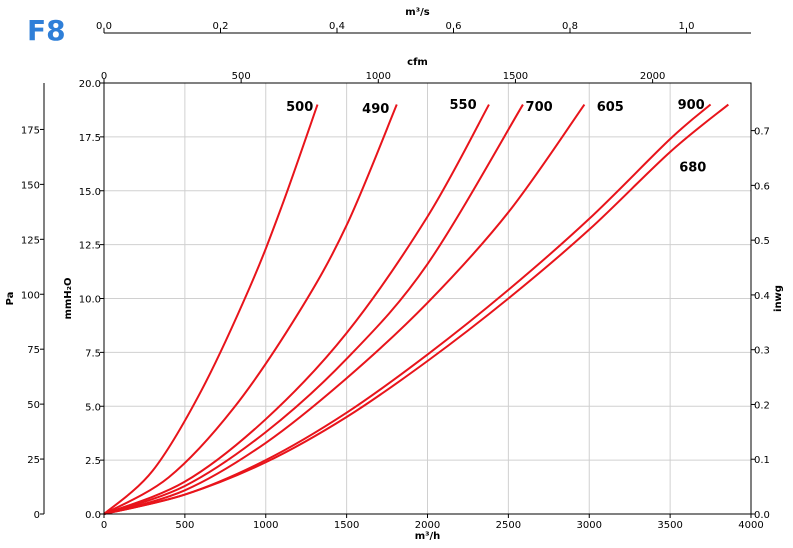 The height and width of the screenshot is (548, 793). I want to click on x-tick-label: 0, so click(104, 525).